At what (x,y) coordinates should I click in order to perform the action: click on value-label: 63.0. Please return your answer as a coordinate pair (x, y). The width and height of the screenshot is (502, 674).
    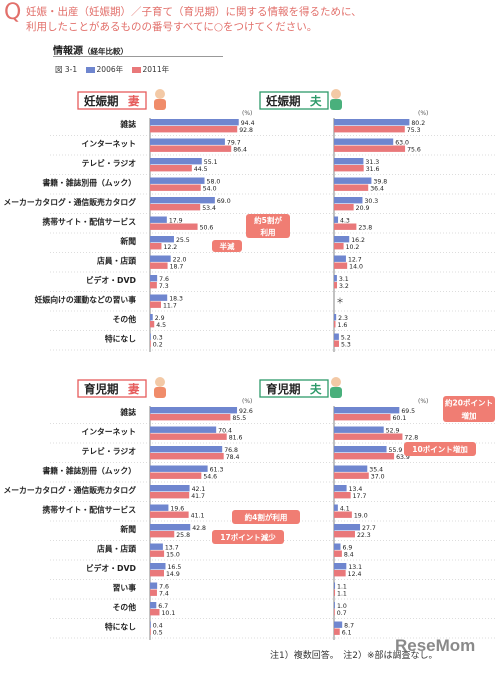
    Looking at the image, I should click on (402, 142).